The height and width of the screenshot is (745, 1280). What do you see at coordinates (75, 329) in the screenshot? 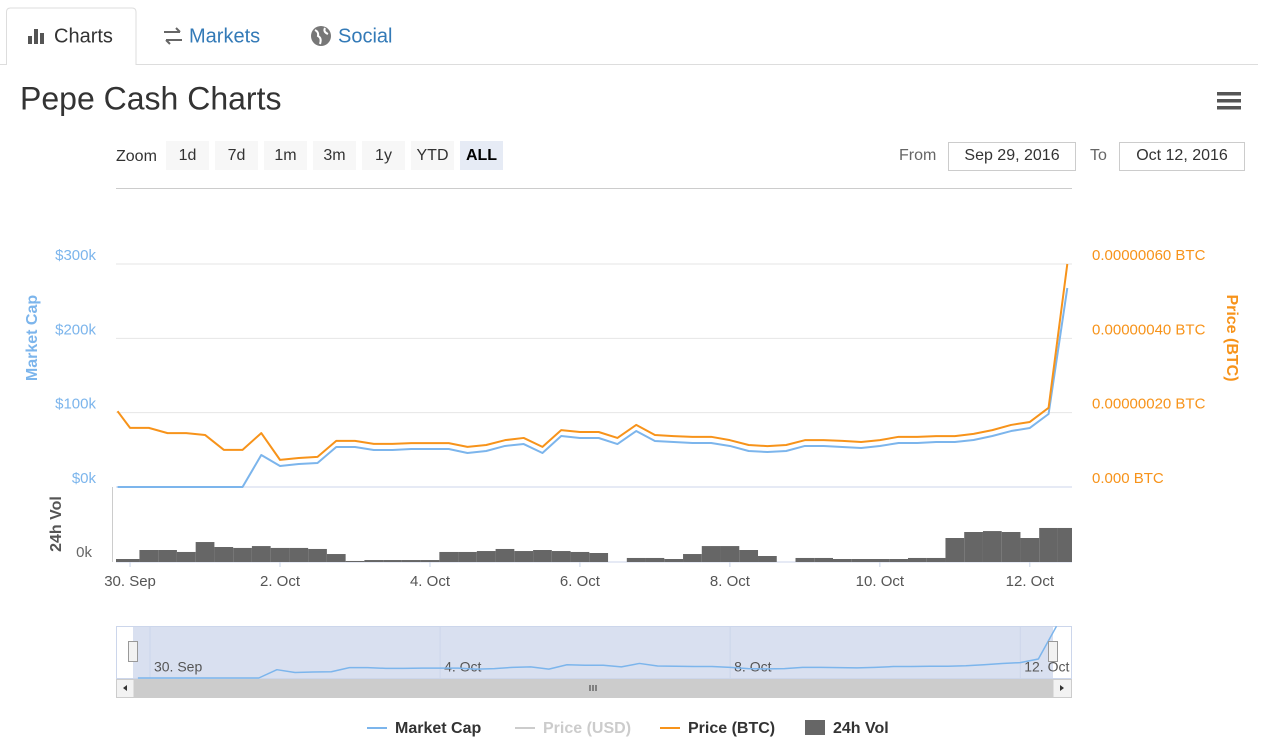
I see `y-tick-label: $200k` at bounding box center [75, 329].